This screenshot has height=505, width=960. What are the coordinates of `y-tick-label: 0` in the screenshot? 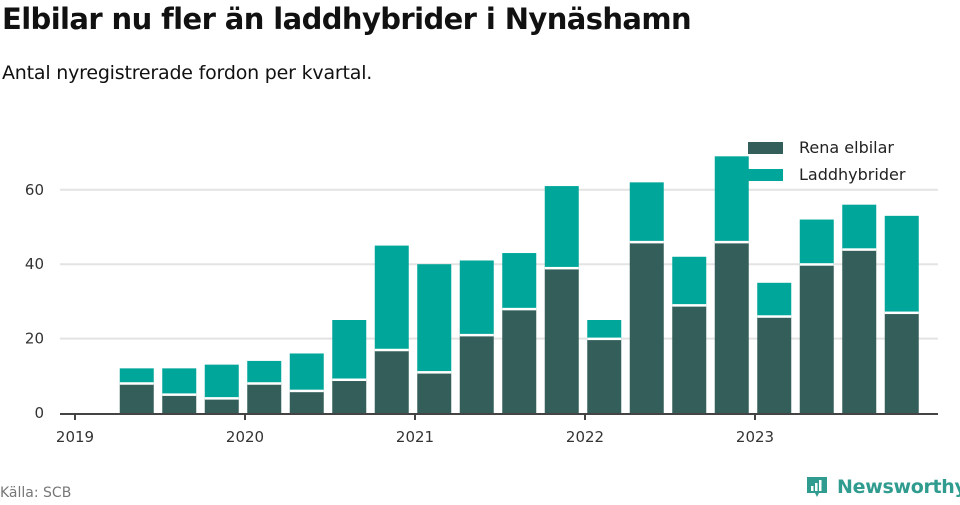 It's located at (39, 413).